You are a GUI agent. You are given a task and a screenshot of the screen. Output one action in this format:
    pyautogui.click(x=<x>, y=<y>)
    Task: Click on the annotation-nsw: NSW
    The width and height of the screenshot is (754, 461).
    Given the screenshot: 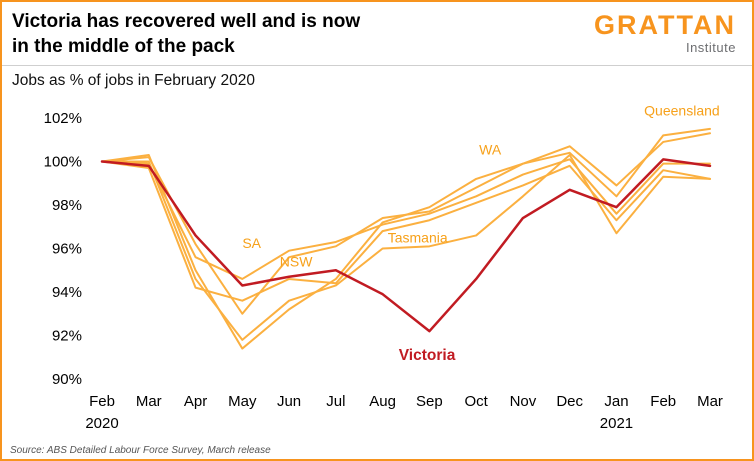 What is the action you would take?
    pyautogui.click(x=296, y=262)
    